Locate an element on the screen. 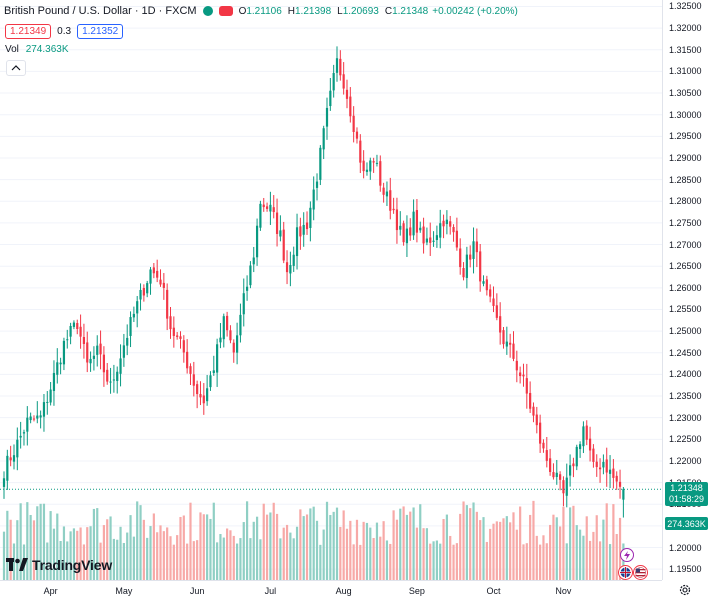 The image size is (710, 601). gear-icon is located at coordinates (685, 590).